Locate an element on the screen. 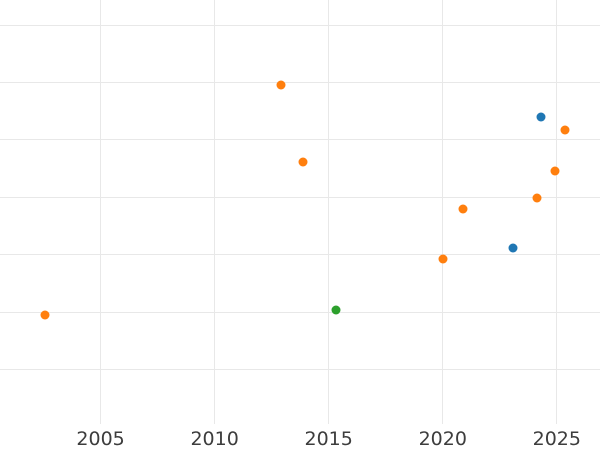  x-tick-label: 2005 is located at coordinates (100, 439).